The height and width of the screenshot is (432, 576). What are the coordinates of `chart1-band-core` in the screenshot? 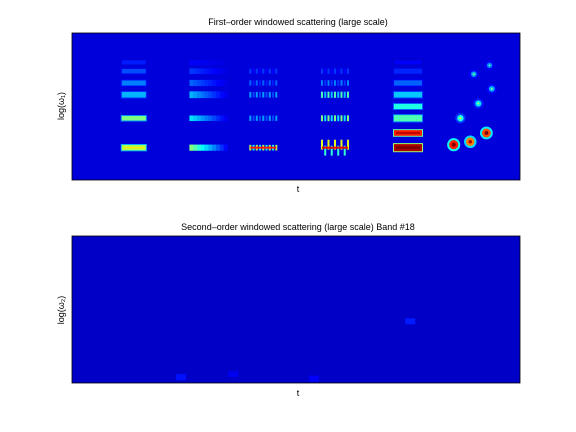 It's located at (408, 133).